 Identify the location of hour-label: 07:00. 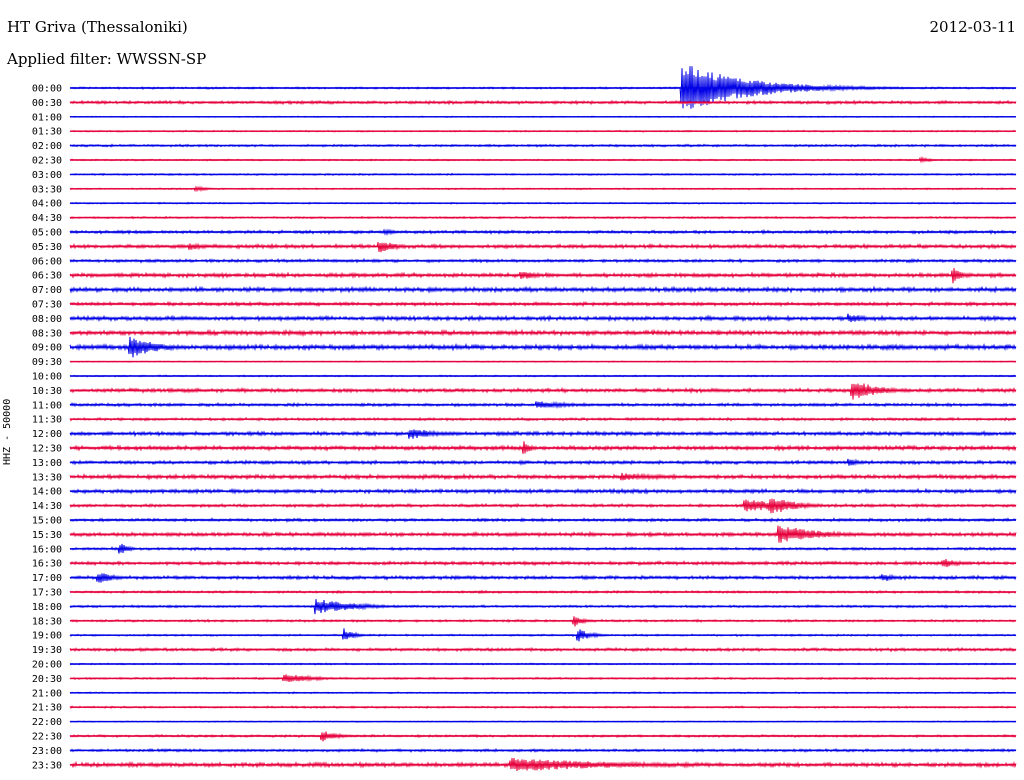
(47, 290).